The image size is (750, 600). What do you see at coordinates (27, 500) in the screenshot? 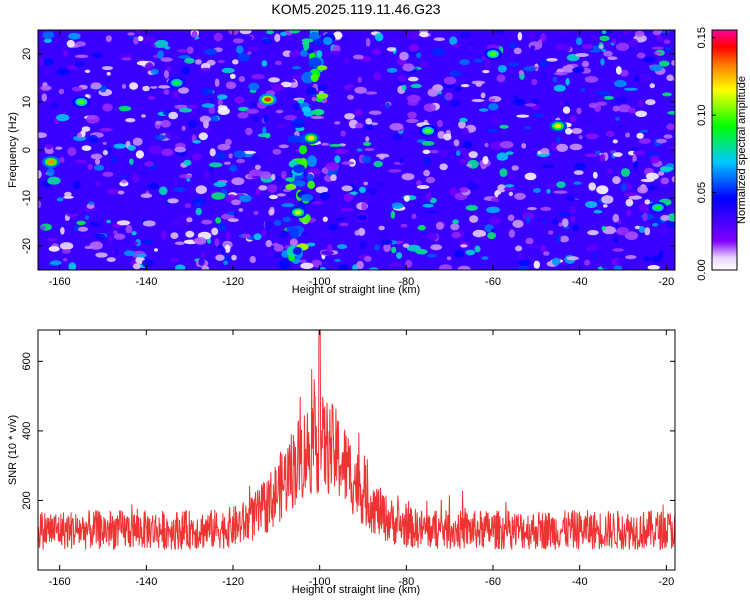
I see `y-tick-label: 200` at bounding box center [27, 500].